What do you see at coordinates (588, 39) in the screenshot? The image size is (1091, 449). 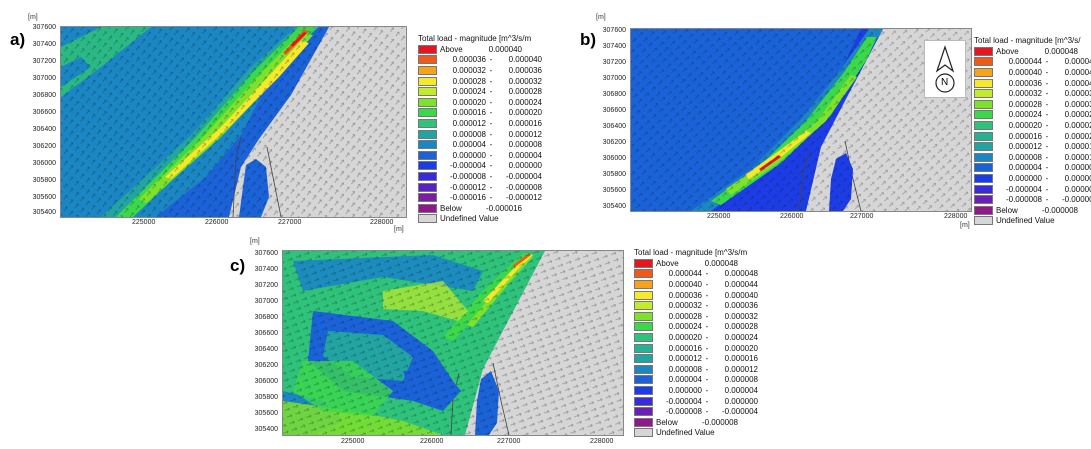 I see `panel-letter: b)` at bounding box center [588, 39].